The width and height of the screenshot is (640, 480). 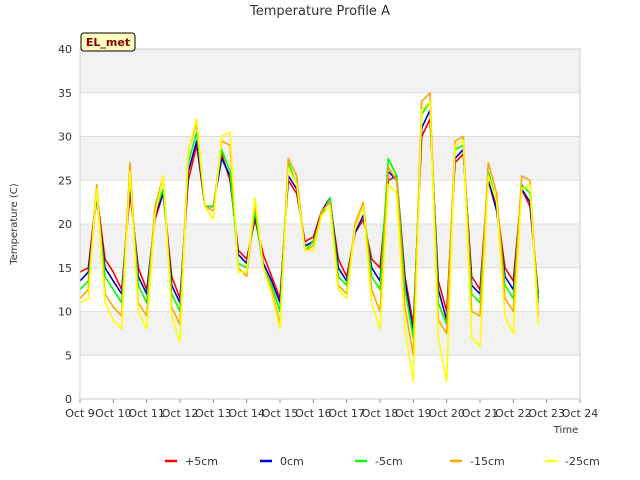 What do you see at coordinates (65, 268) in the screenshot?
I see `y-tick-label: 15` at bounding box center [65, 268].